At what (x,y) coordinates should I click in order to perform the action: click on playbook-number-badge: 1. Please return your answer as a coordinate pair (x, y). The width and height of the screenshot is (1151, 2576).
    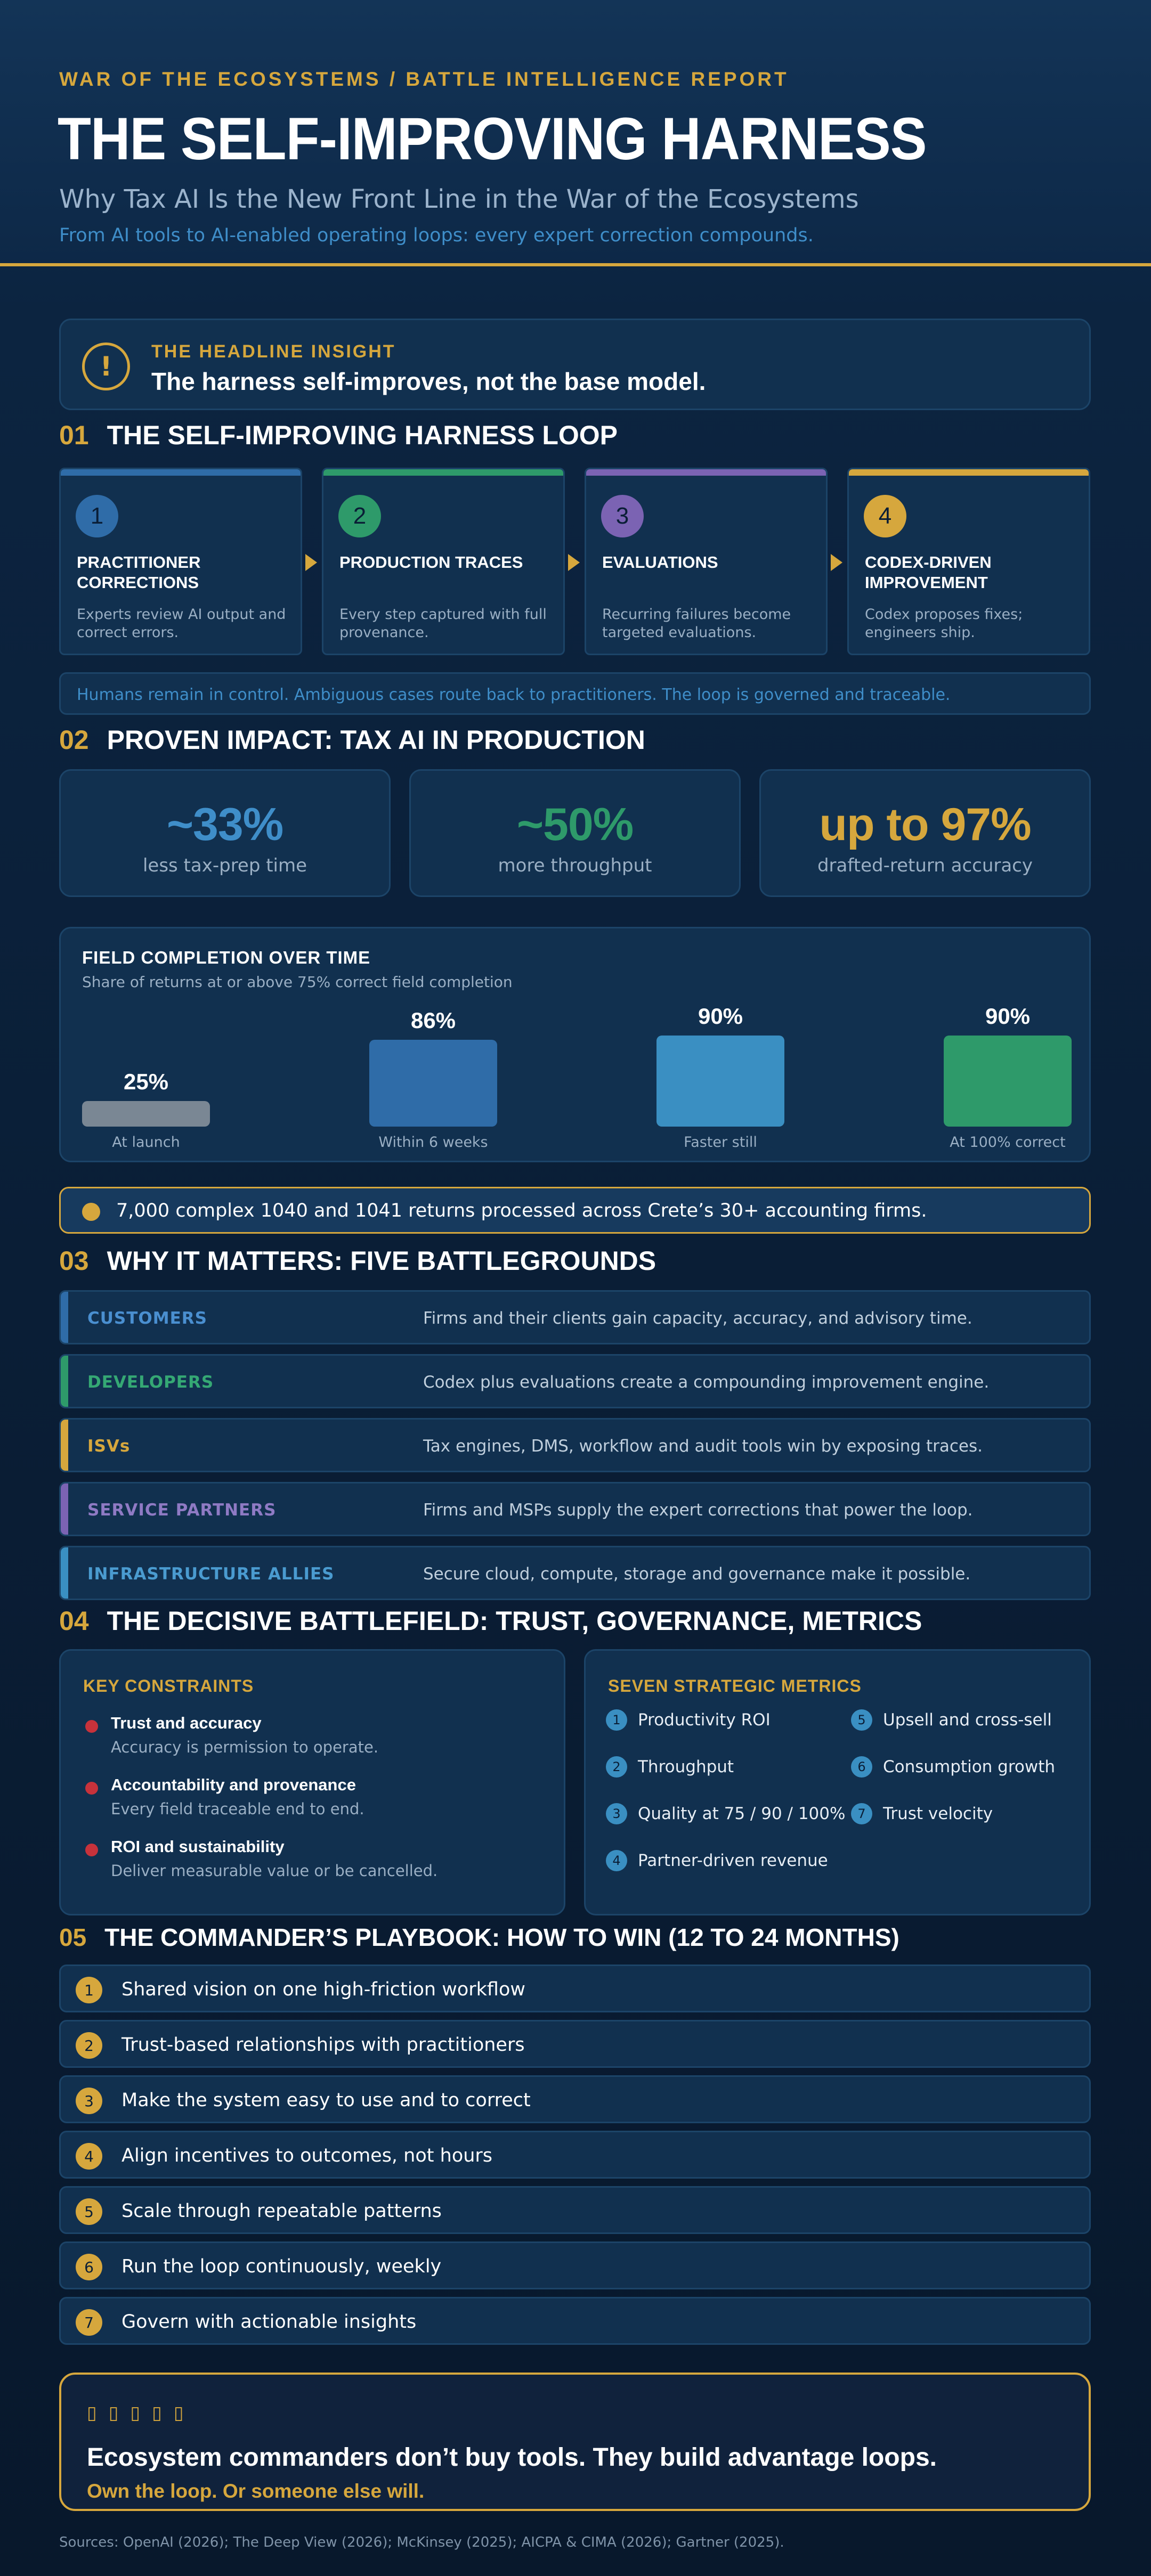
    Looking at the image, I should click on (89, 1990).